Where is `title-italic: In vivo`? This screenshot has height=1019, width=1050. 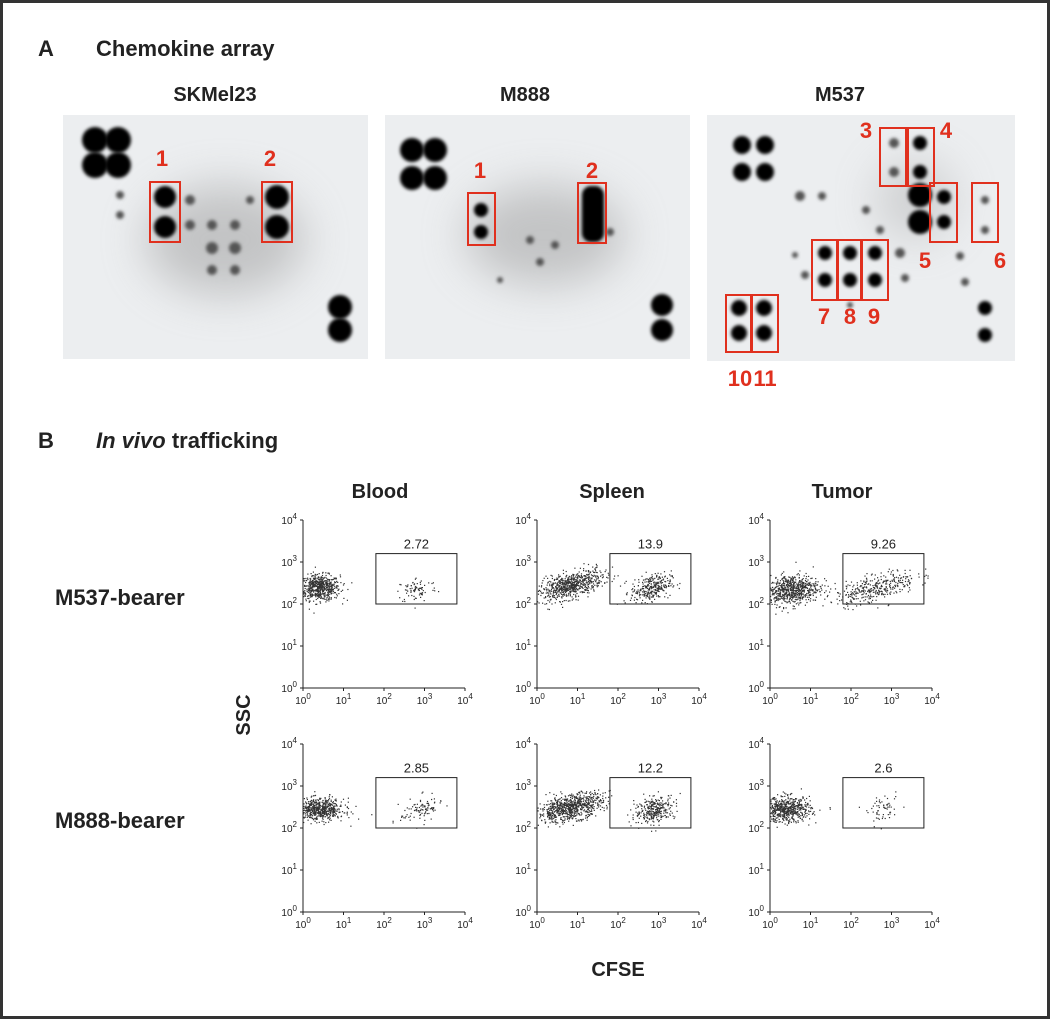 title-italic: In vivo is located at coordinates (131, 440).